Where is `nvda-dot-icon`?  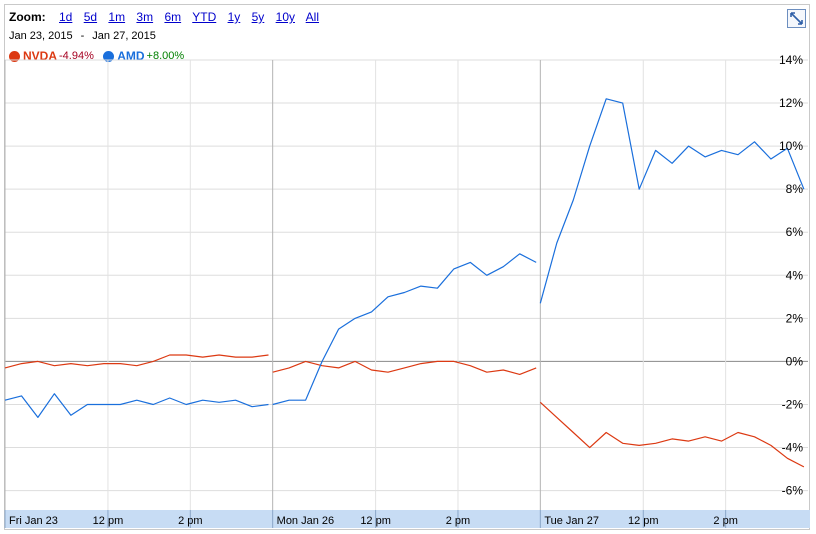
nvda-dot-icon is located at coordinates (14, 56).